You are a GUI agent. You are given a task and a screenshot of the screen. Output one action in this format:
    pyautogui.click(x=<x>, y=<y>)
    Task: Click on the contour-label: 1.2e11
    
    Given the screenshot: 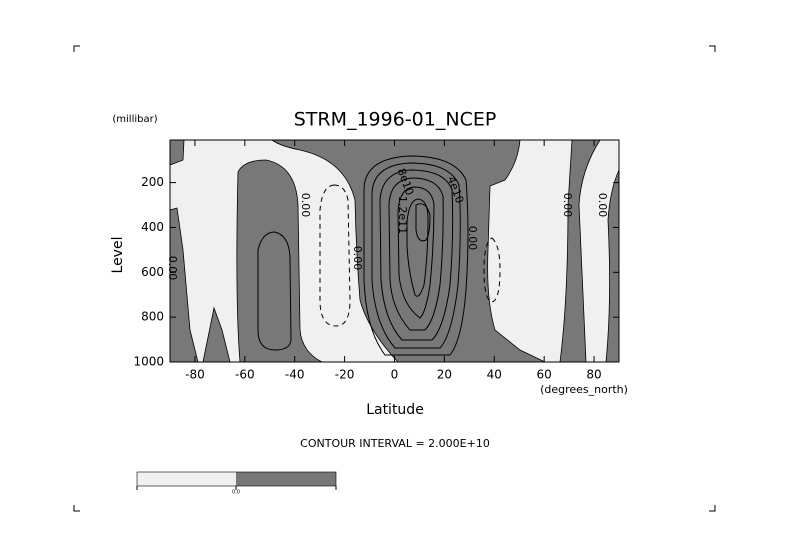 What is the action you would take?
    pyautogui.click(x=402, y=215)
    